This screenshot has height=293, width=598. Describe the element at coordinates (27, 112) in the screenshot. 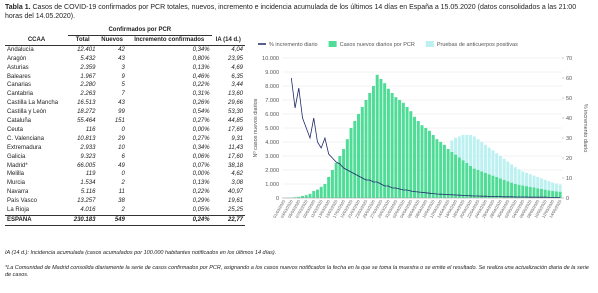

I see `table-cell: Castilla y León` at that location.